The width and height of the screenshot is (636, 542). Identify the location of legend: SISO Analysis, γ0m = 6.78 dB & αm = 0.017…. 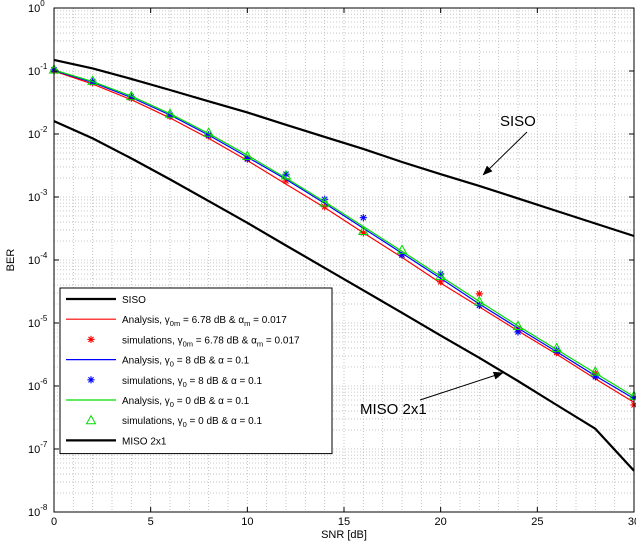
(196, 371).